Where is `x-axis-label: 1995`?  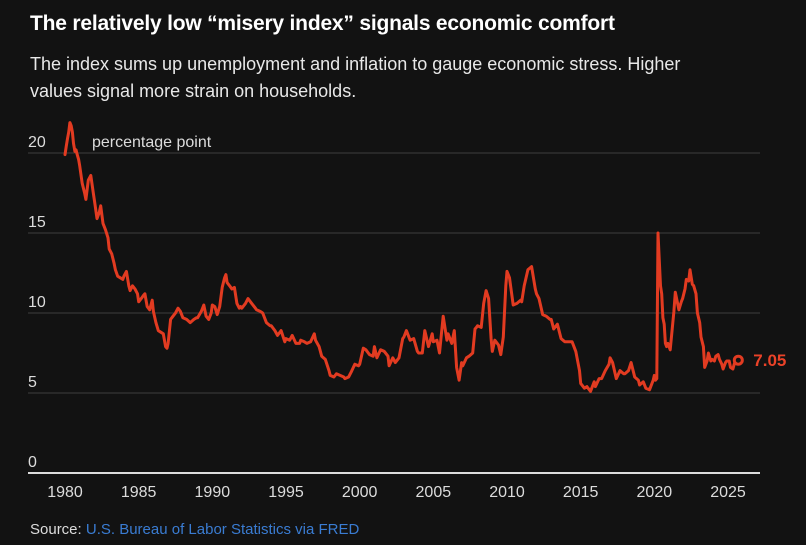 x-axis-label: 1995 is located at coordinates (286, 492).